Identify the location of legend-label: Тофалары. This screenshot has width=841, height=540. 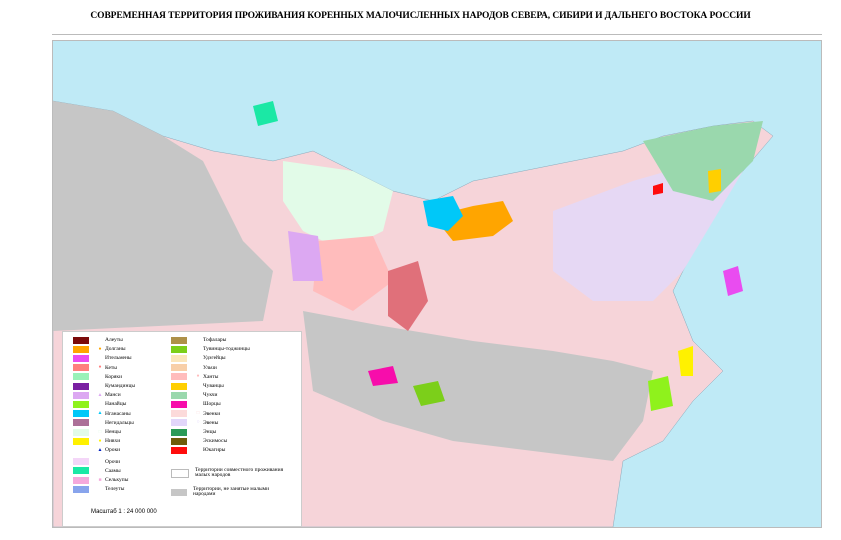
(215, 340).